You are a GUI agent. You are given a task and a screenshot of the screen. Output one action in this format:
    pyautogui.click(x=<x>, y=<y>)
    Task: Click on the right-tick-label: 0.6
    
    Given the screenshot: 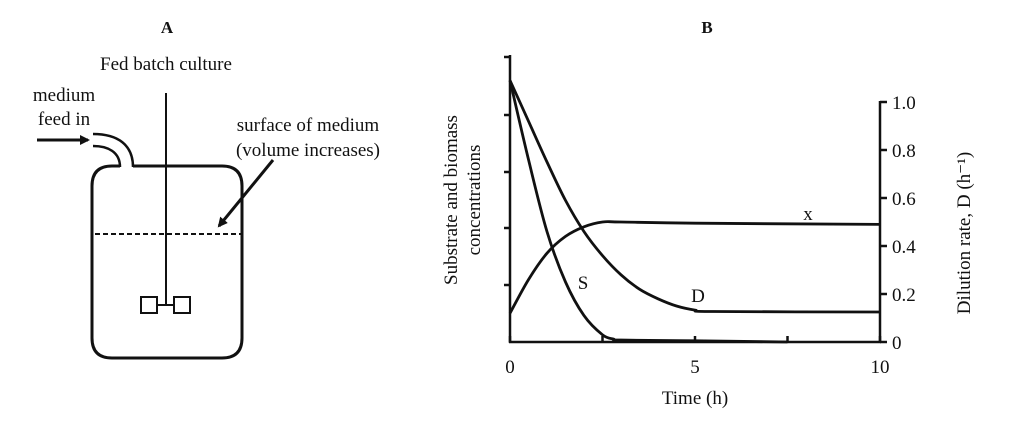 What is the action you would take?
    pyautogui.click(x=904, y=199)
    